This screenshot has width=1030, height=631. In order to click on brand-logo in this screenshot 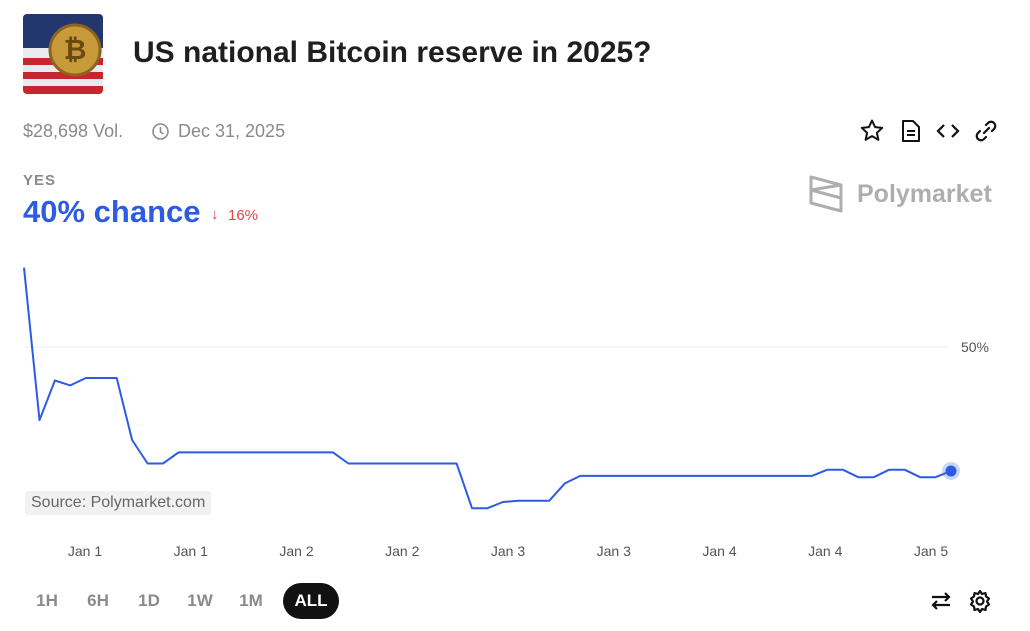, I will do `click(826, 194)`.